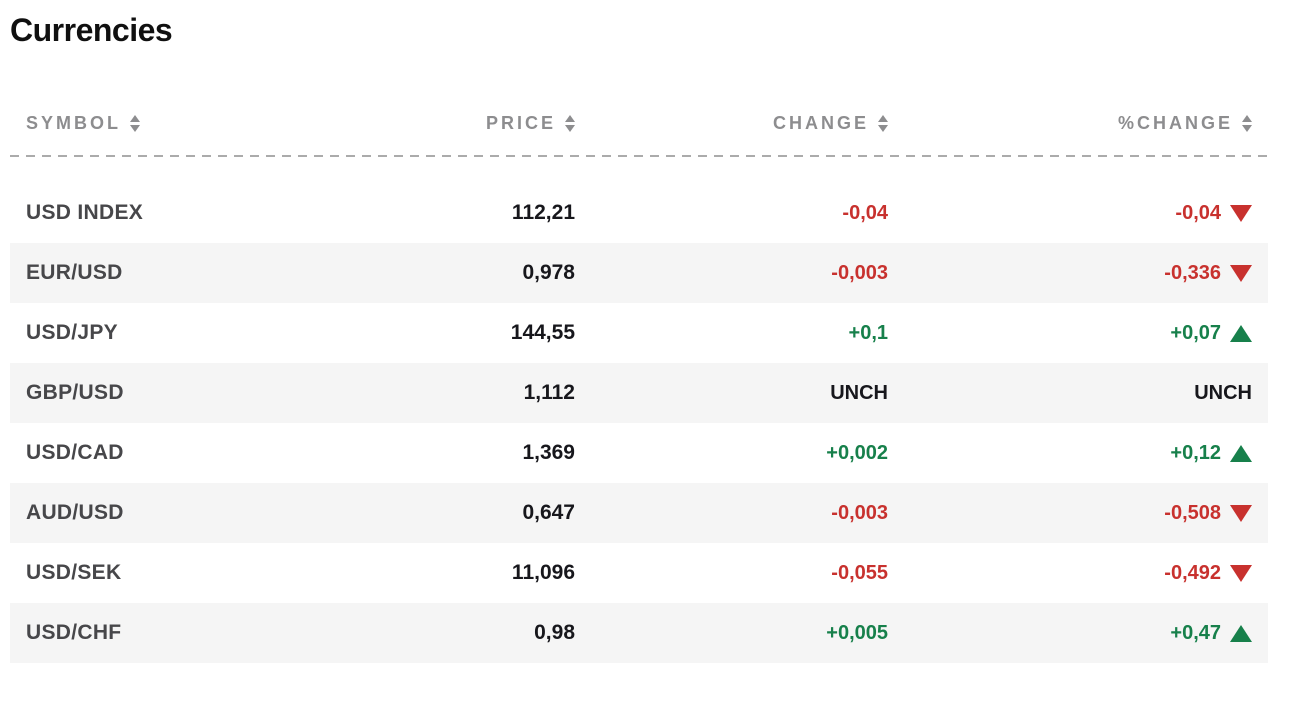 Image resolution: width=1298 pixels, height=702 pixels. What do you see at coordinates (548, 272) in the screenshot?
I see `price-cell: 0,978` at bounding box center [548, 272].